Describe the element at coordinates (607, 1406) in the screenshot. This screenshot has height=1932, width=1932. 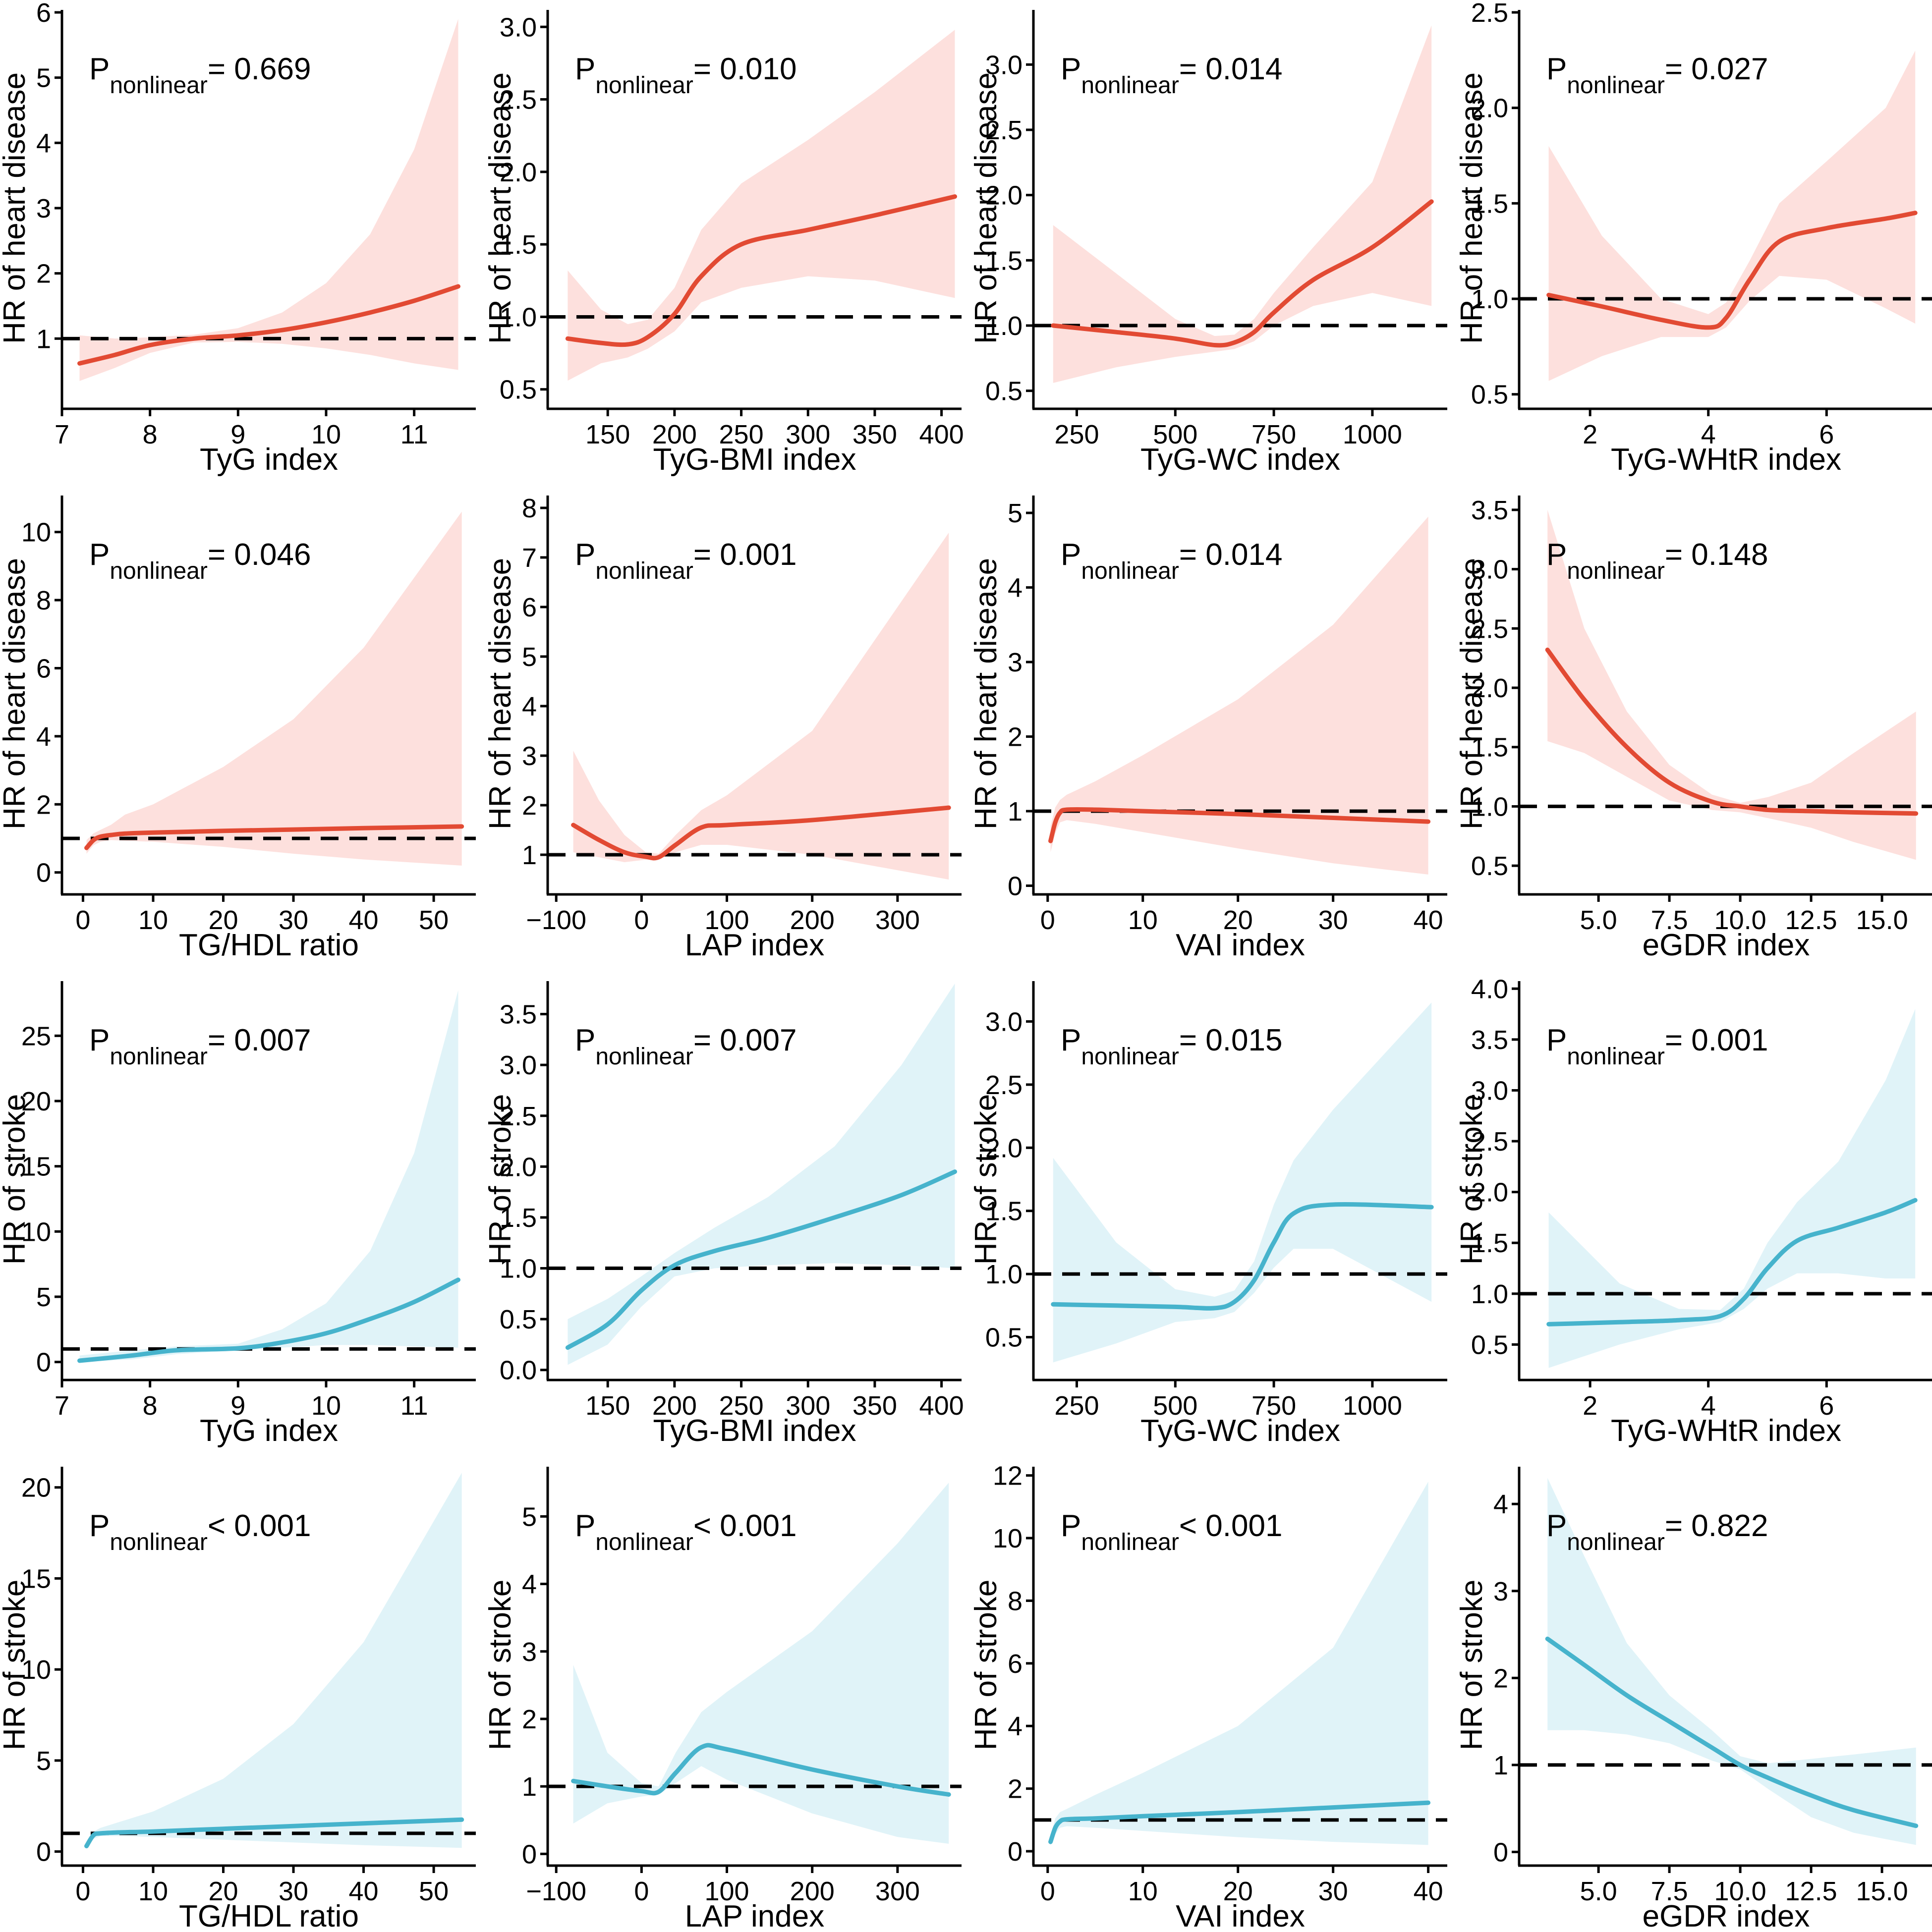
I see `x-tick-label: 150` at that location.